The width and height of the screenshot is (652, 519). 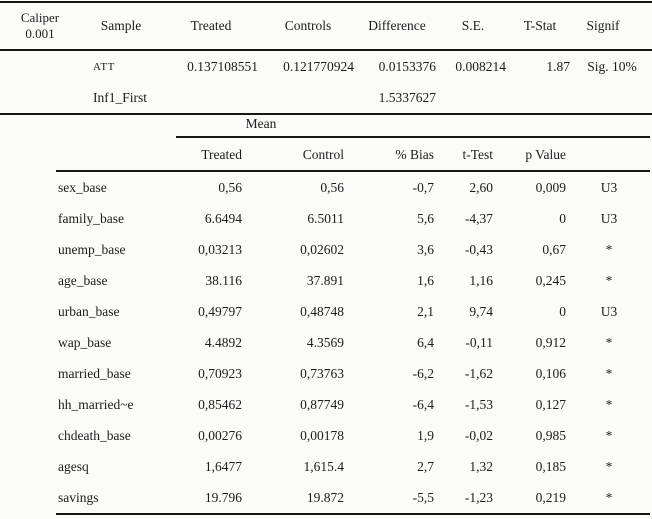 What do you see at coordinates (220, 435) in the screenshot?
I see `treated-mean: 0,00276` at bounding box center [220, 435].